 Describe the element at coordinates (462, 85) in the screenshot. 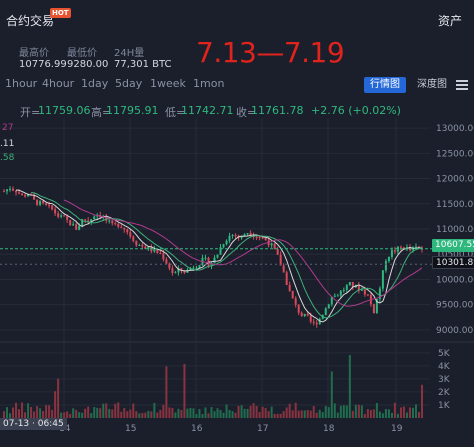

I see `menu-icon` at that location.